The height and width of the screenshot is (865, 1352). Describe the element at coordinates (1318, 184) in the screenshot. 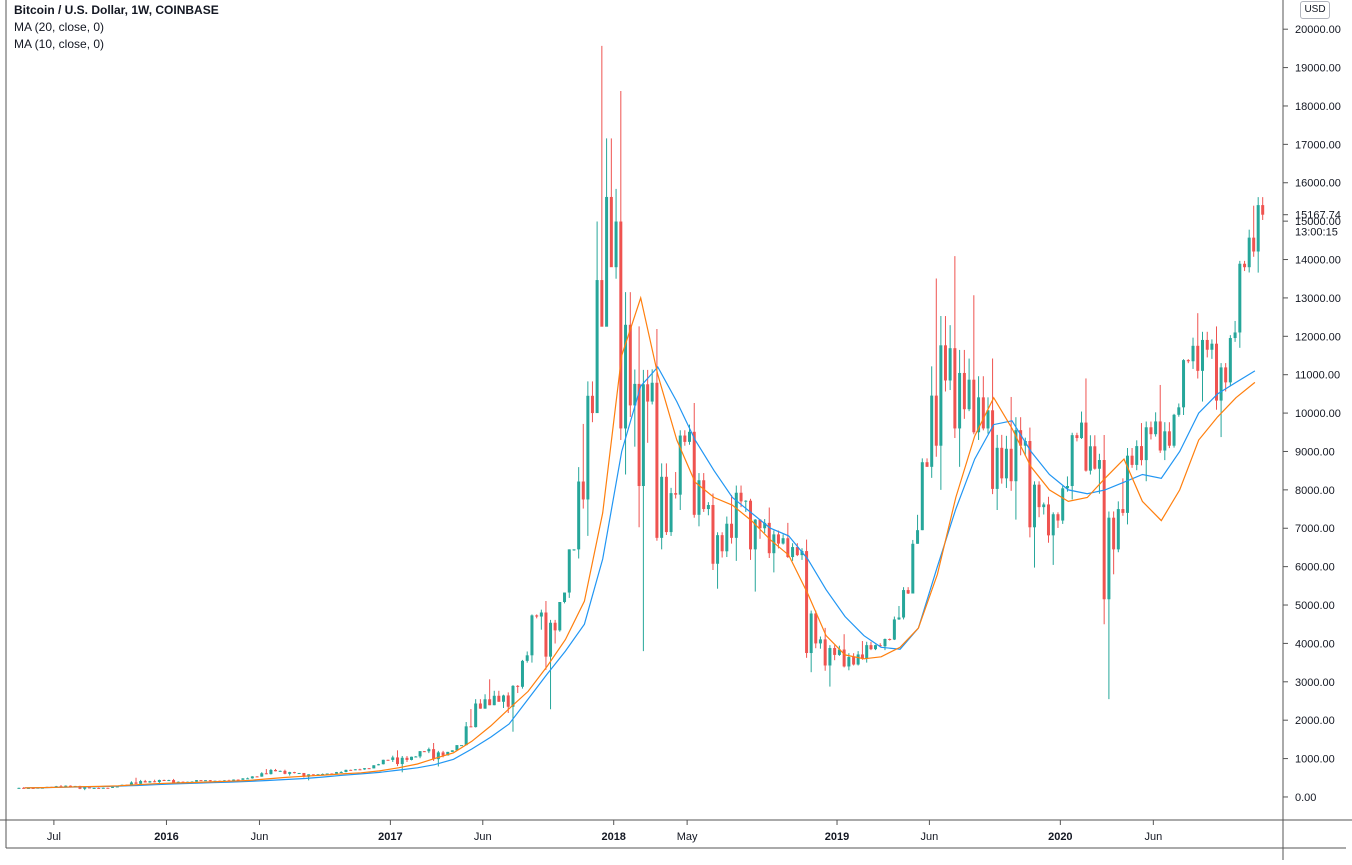

I see `y-tick-label: 16000.00` at that location.